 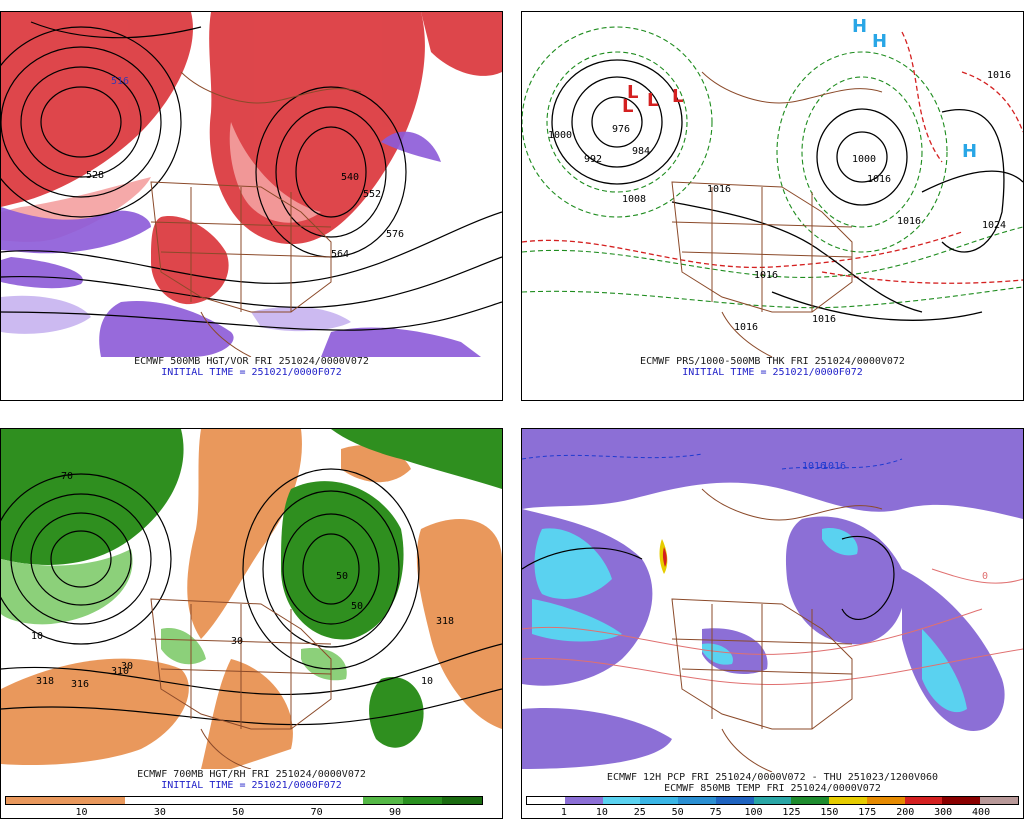 What do you see at coordinates (316, 812) in the screenshot?
I see `scale-tick-label: 70` at bounding box center [316, 812].